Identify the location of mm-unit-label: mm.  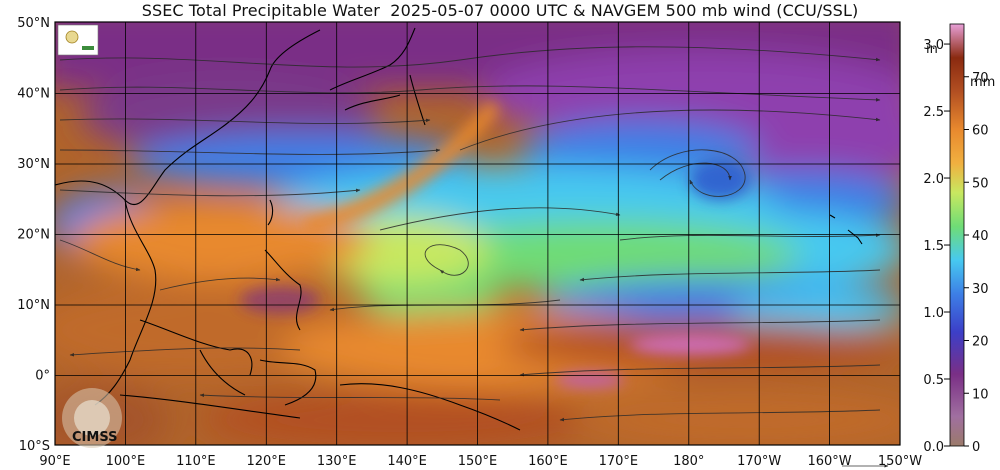
(982, 82).